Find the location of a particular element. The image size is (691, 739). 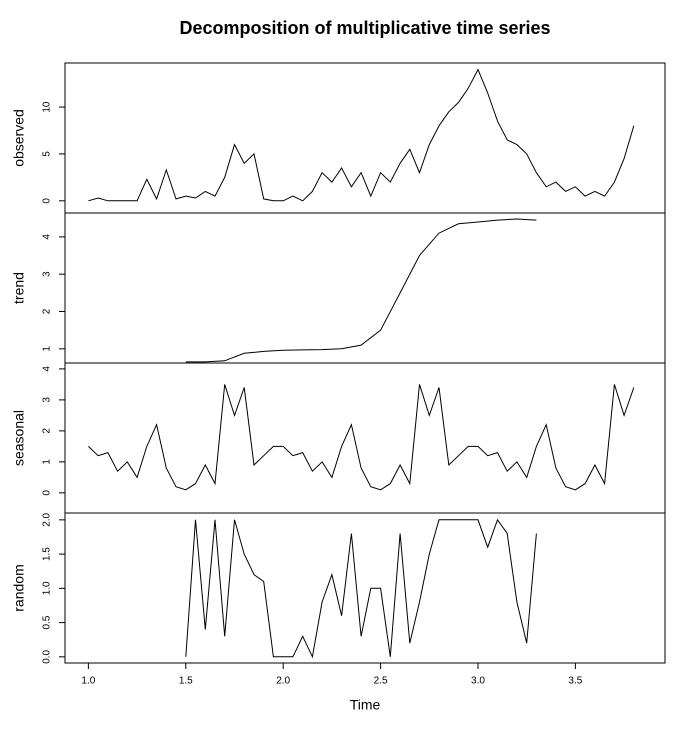

x-axis-label: Time is located at coordinates (365, 705).